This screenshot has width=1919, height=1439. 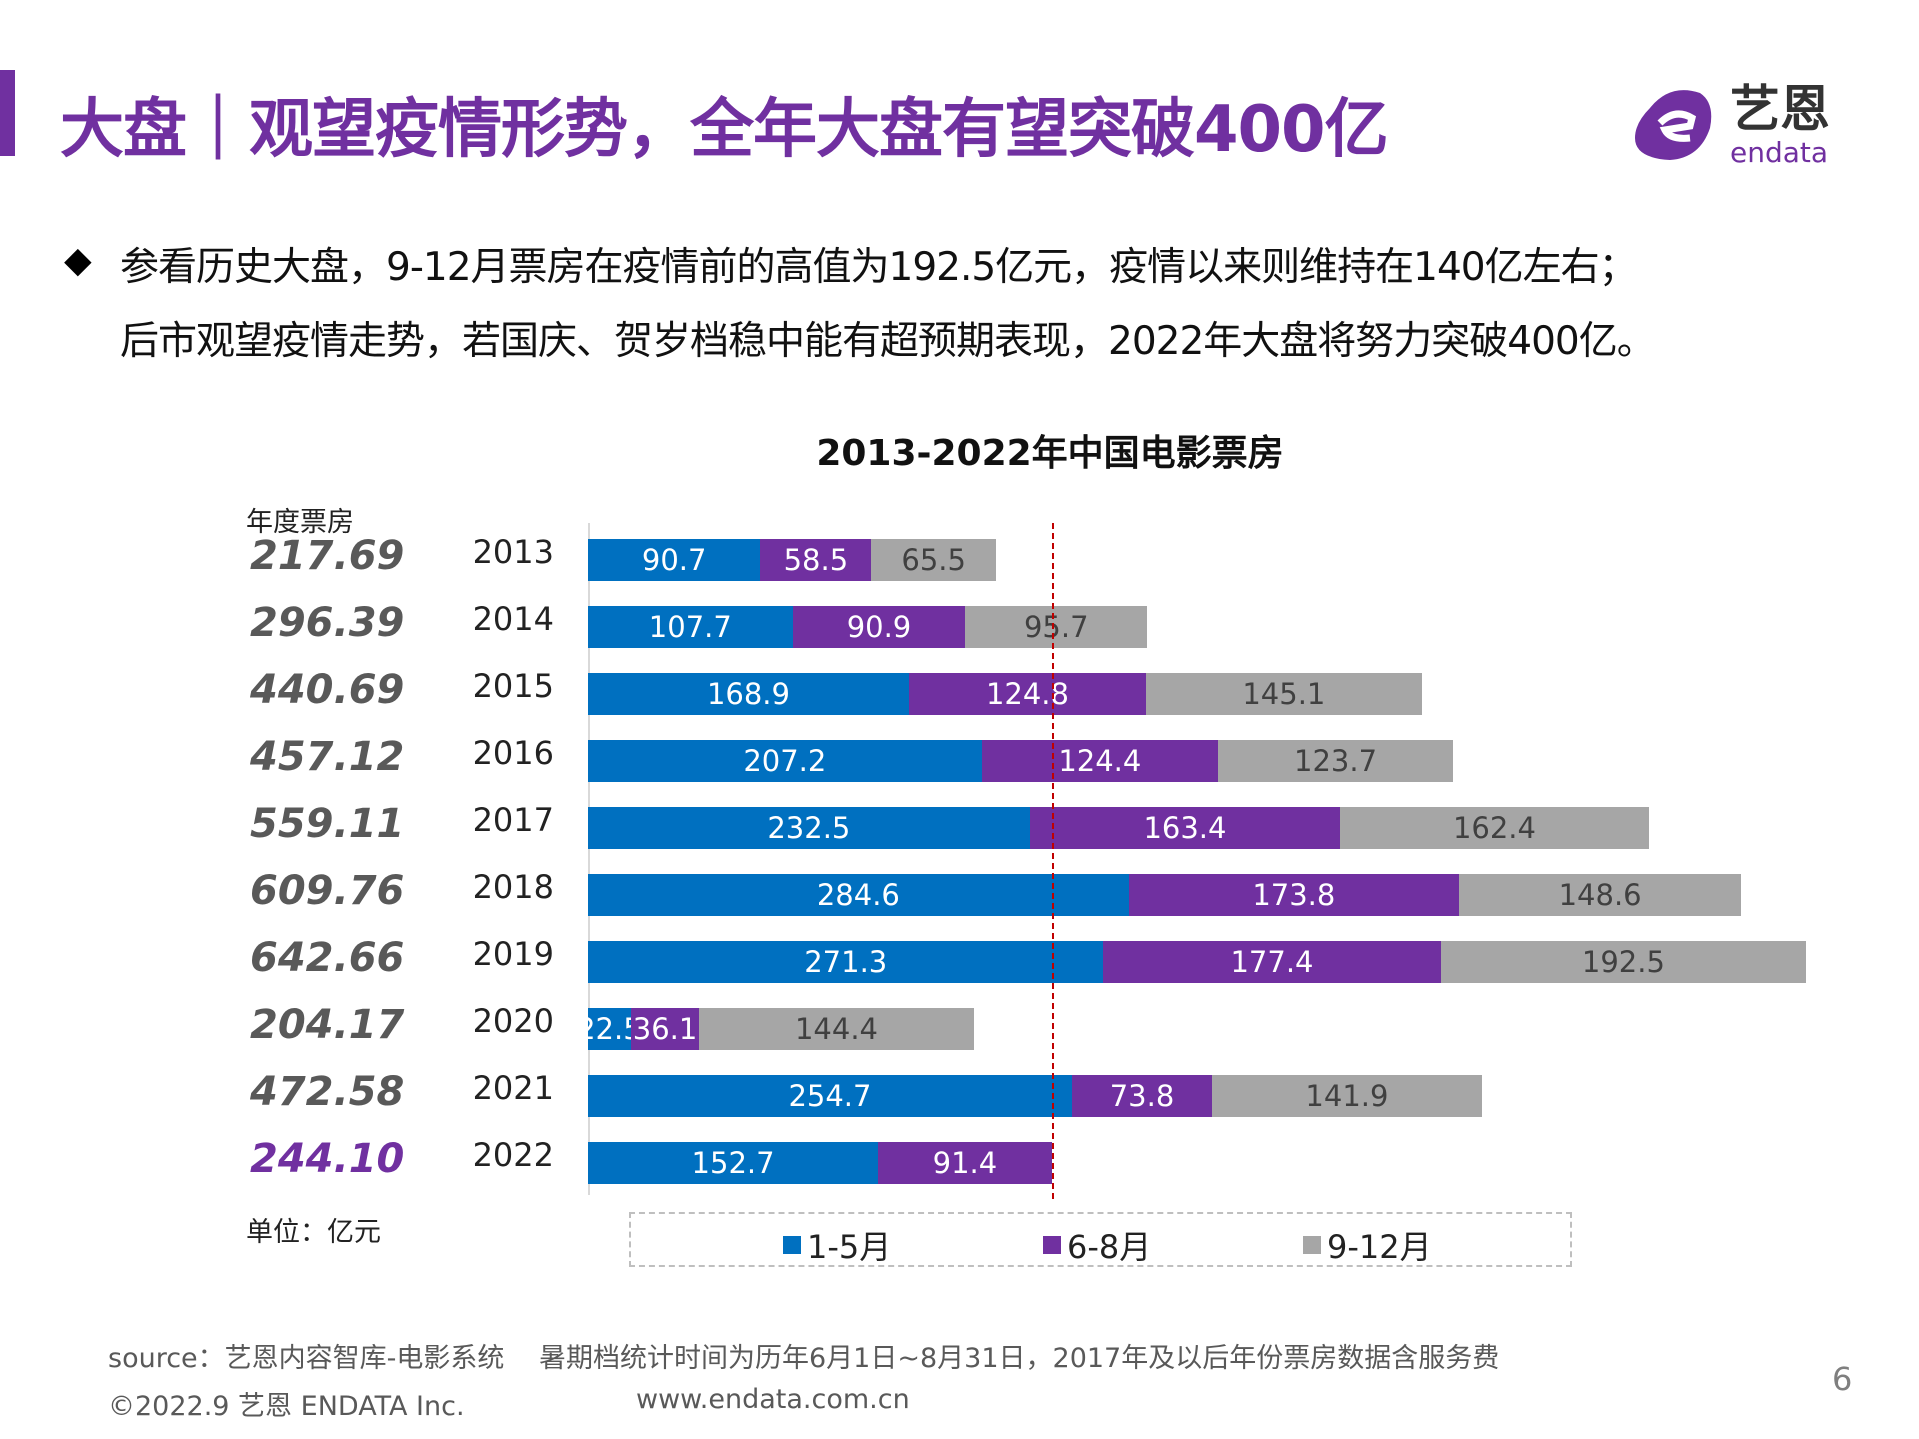 I want to click on year-total-label: 440.69, so click(x=327, y=690).